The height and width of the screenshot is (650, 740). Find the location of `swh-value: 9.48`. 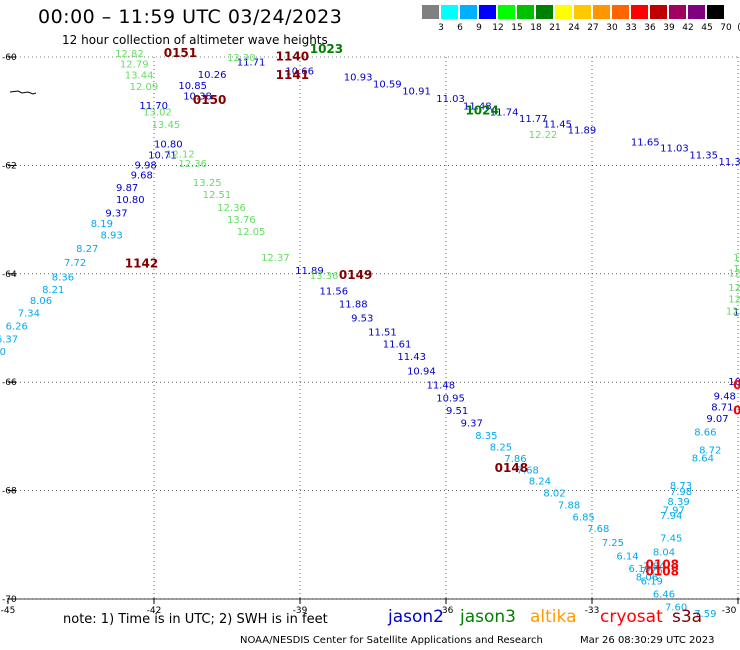

swh-value: 9.48 is located at coordinates (725, 397).